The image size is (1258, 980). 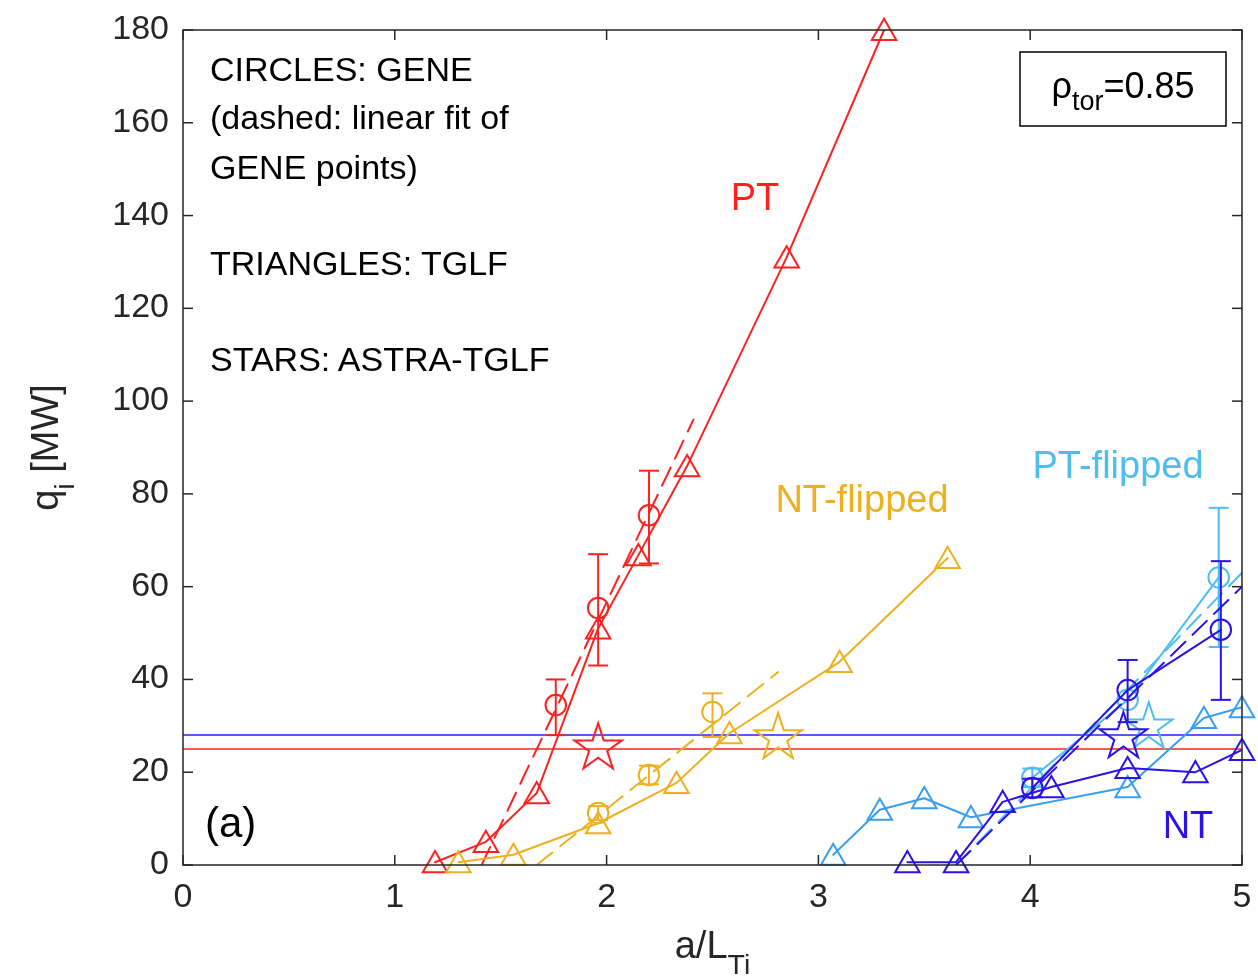 What do you see at coordinates (380, 358) in the screenshot?
I see `annotation: STARS: ASTRA-TGLF` at bounding box center [380, 358].